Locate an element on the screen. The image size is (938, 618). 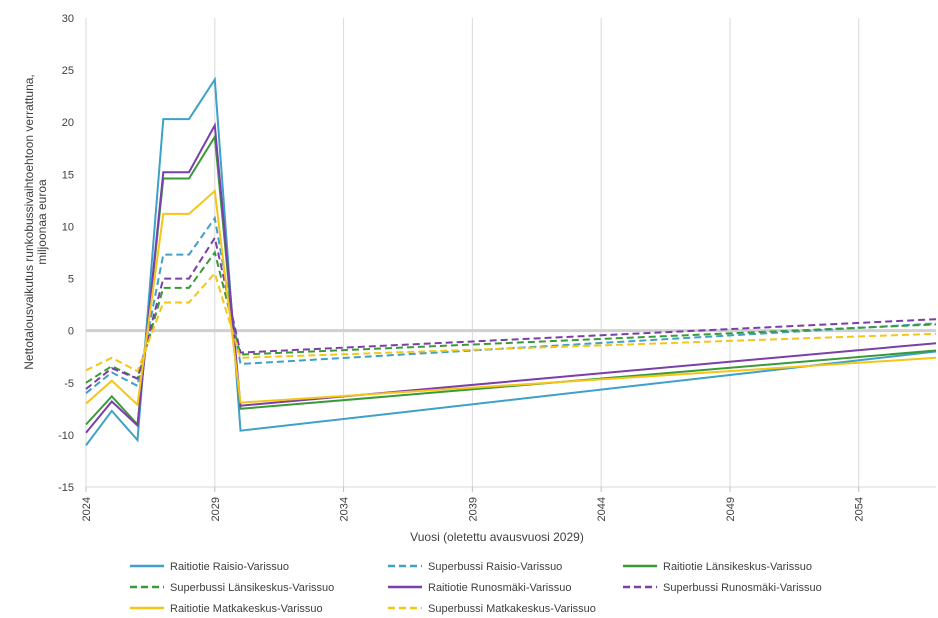
y-tick-label: 25 is located at coordinates (68, 71).